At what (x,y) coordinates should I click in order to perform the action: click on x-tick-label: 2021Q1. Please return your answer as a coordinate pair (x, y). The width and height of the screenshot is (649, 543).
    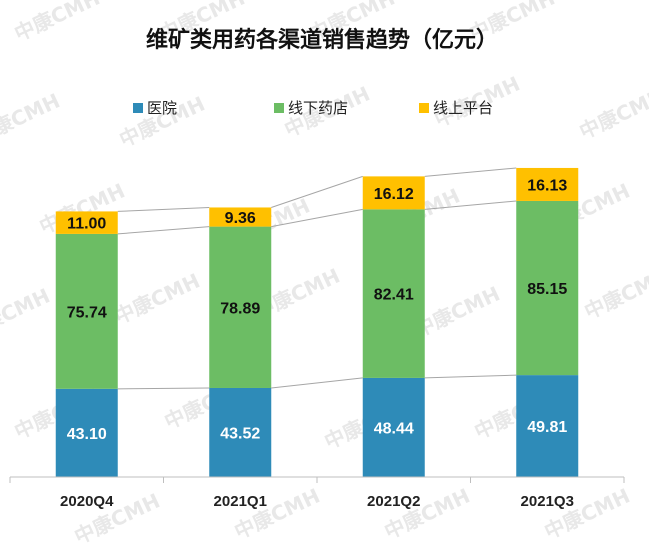
    Looking at the image, I should click on (240, 501).